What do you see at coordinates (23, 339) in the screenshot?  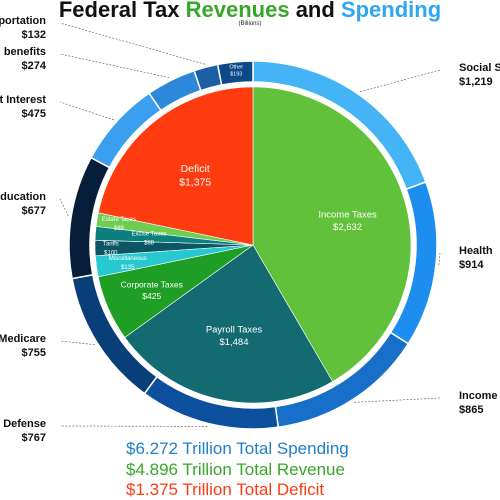 I see `spending-label-medicare: Medicare` at bounding box center [23, 339].